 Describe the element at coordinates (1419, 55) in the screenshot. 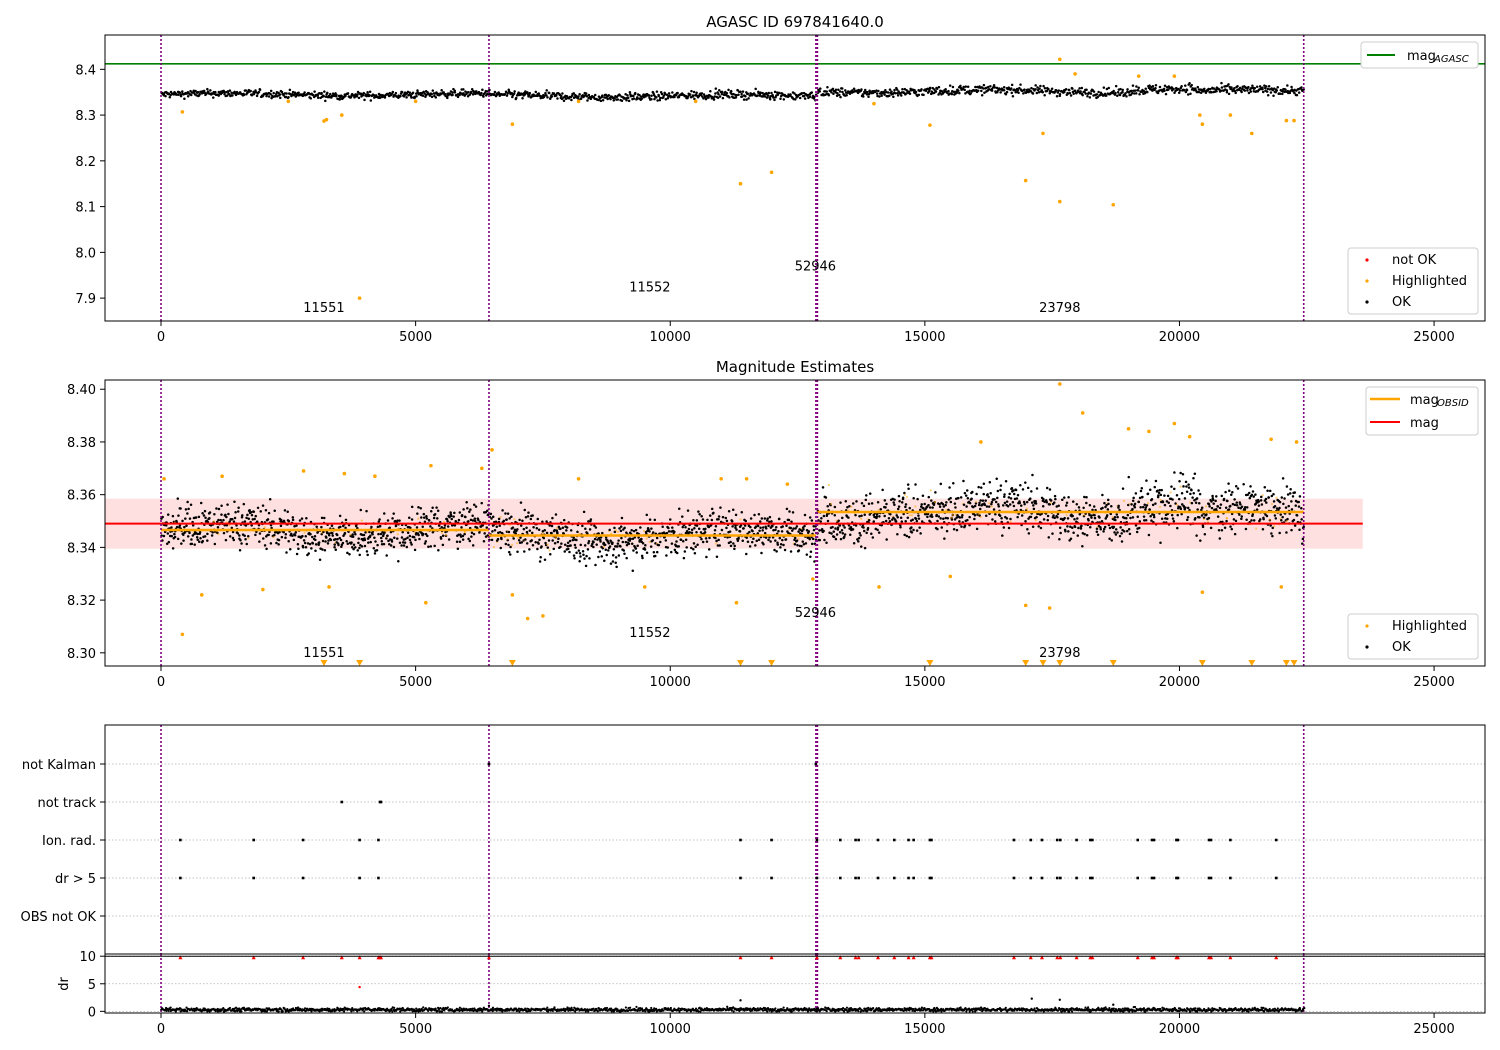

I see `legend-upper: mag AGASC` at that location.